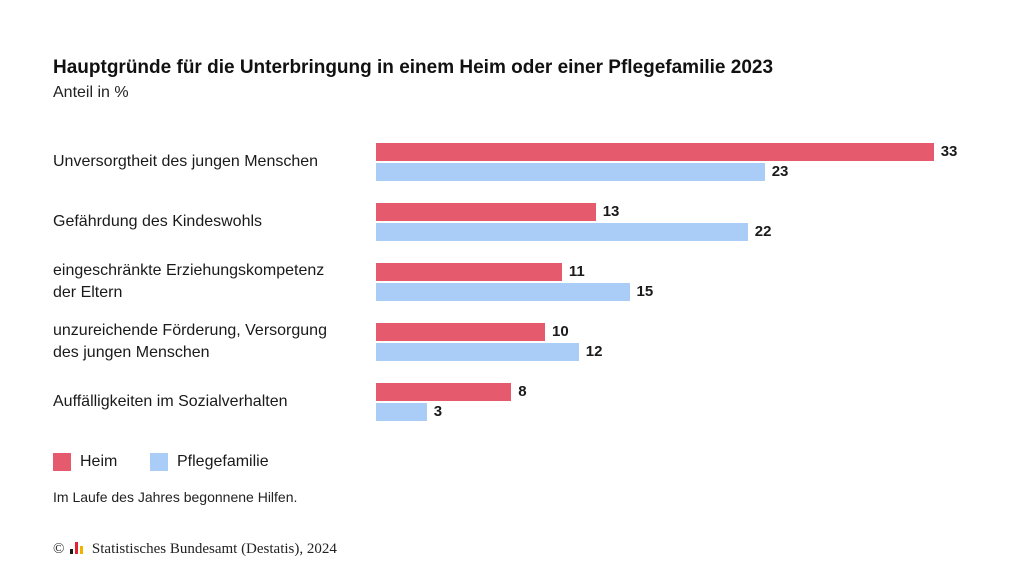 This screenshot has height=576, width=1024. I want to click on category-label-line: Unversorgtheit des jungen Menschen, so click(186, 161).